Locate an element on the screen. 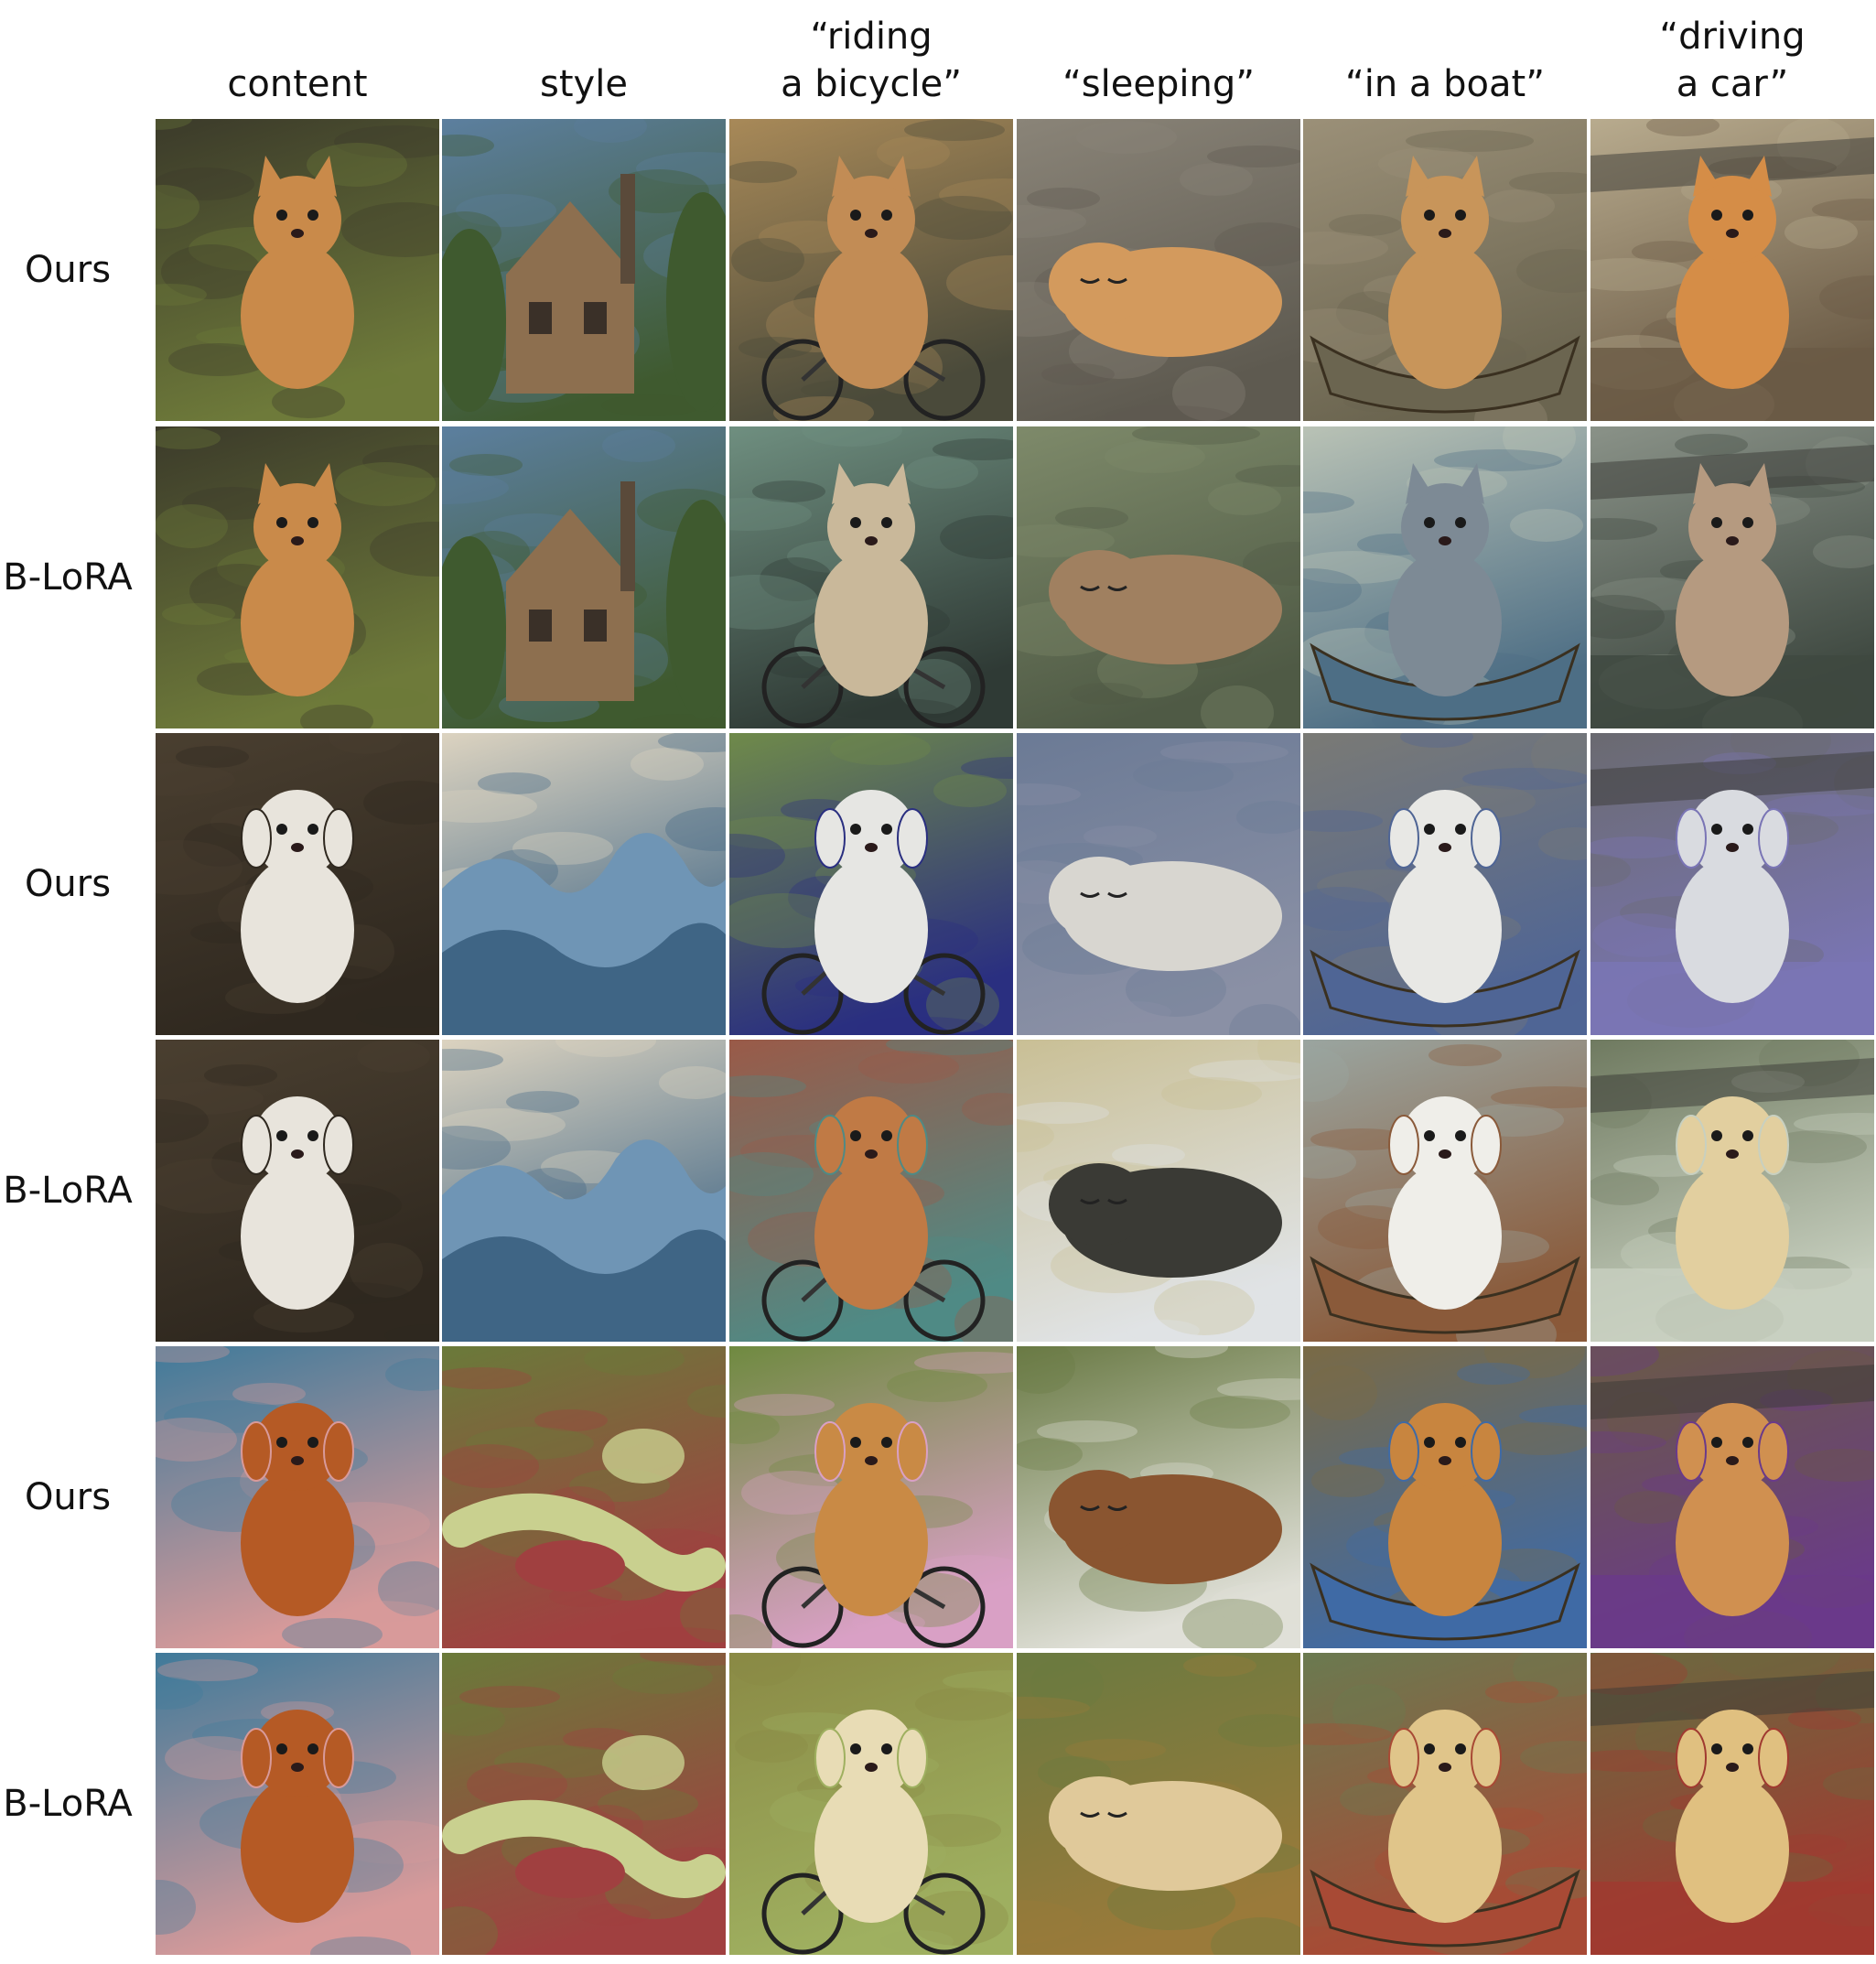  column-header-label: “riding a bicycle” is located at coordinates (871, 61).